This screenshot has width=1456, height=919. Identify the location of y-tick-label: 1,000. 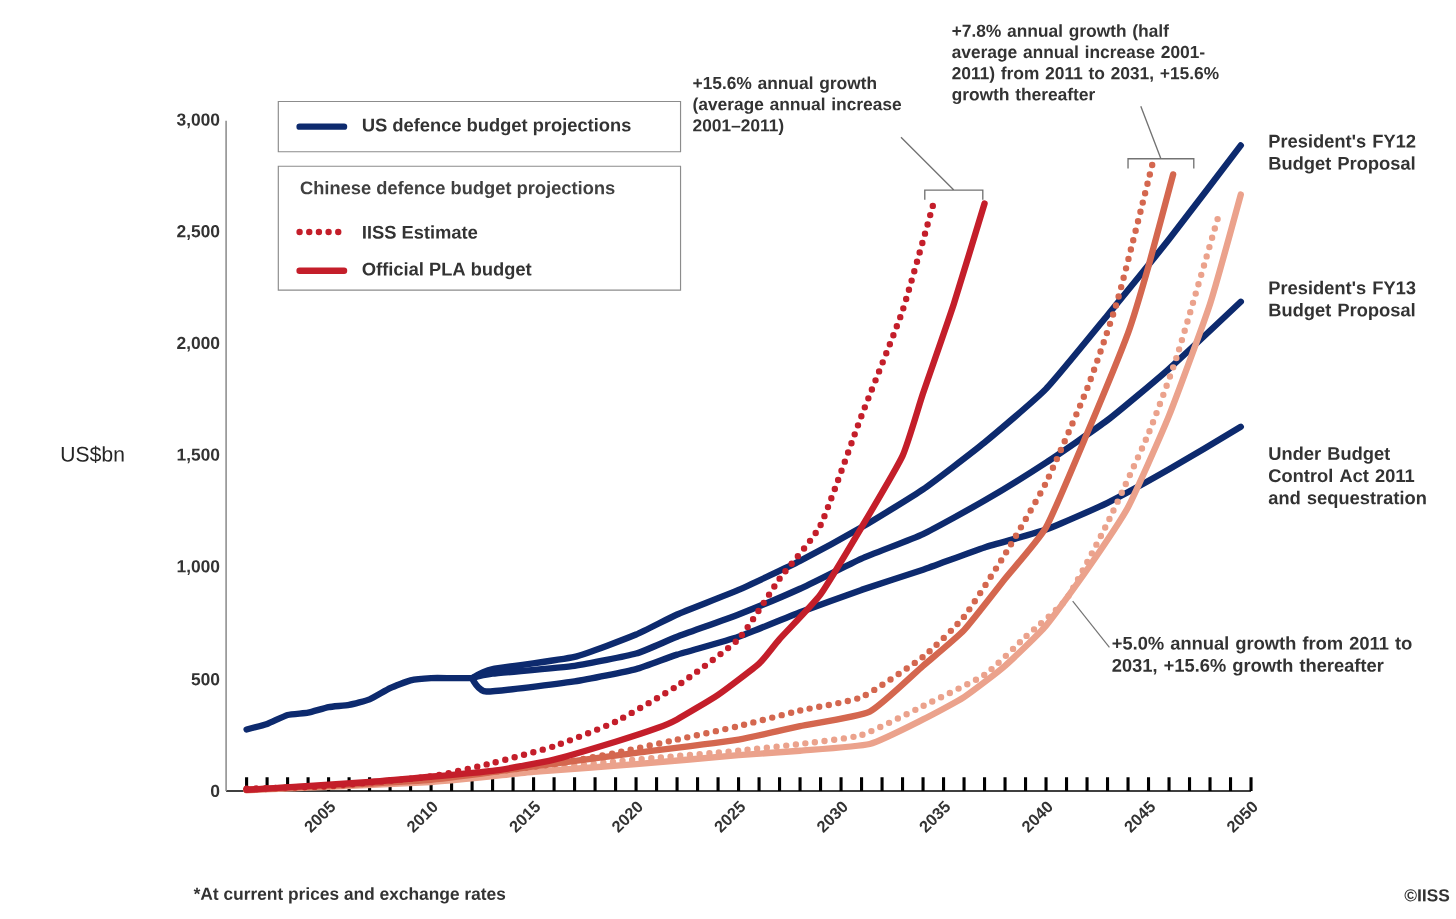
(198, 568).